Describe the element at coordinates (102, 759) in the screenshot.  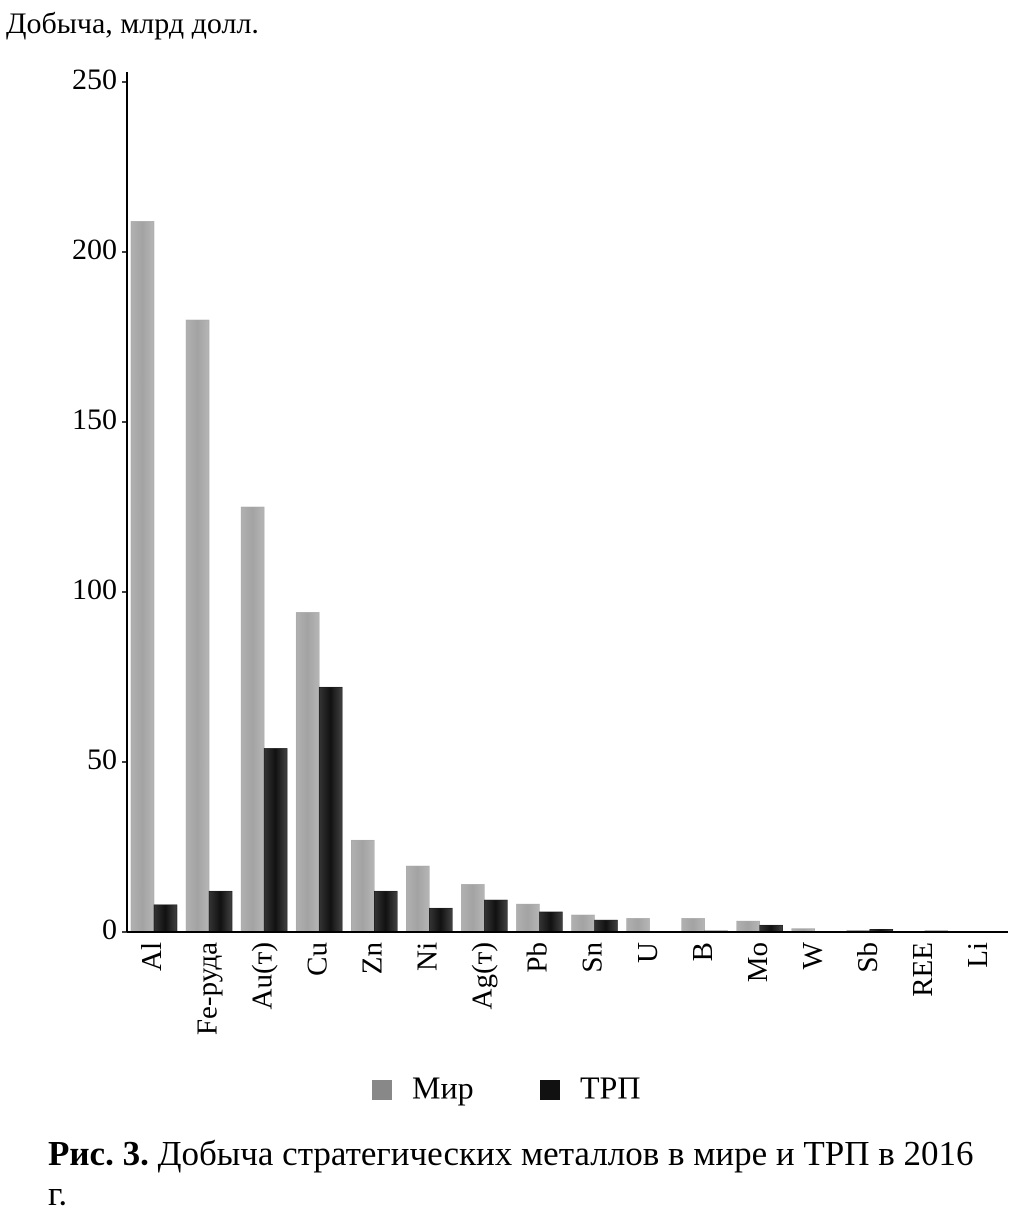
I see `y-tick-label: 50` at that location.